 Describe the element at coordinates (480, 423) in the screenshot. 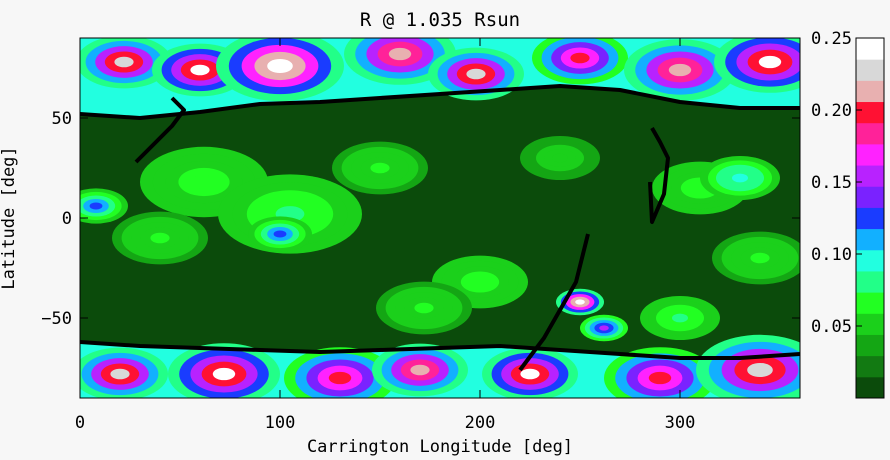

I see `x-tick-label: 200` at that location.